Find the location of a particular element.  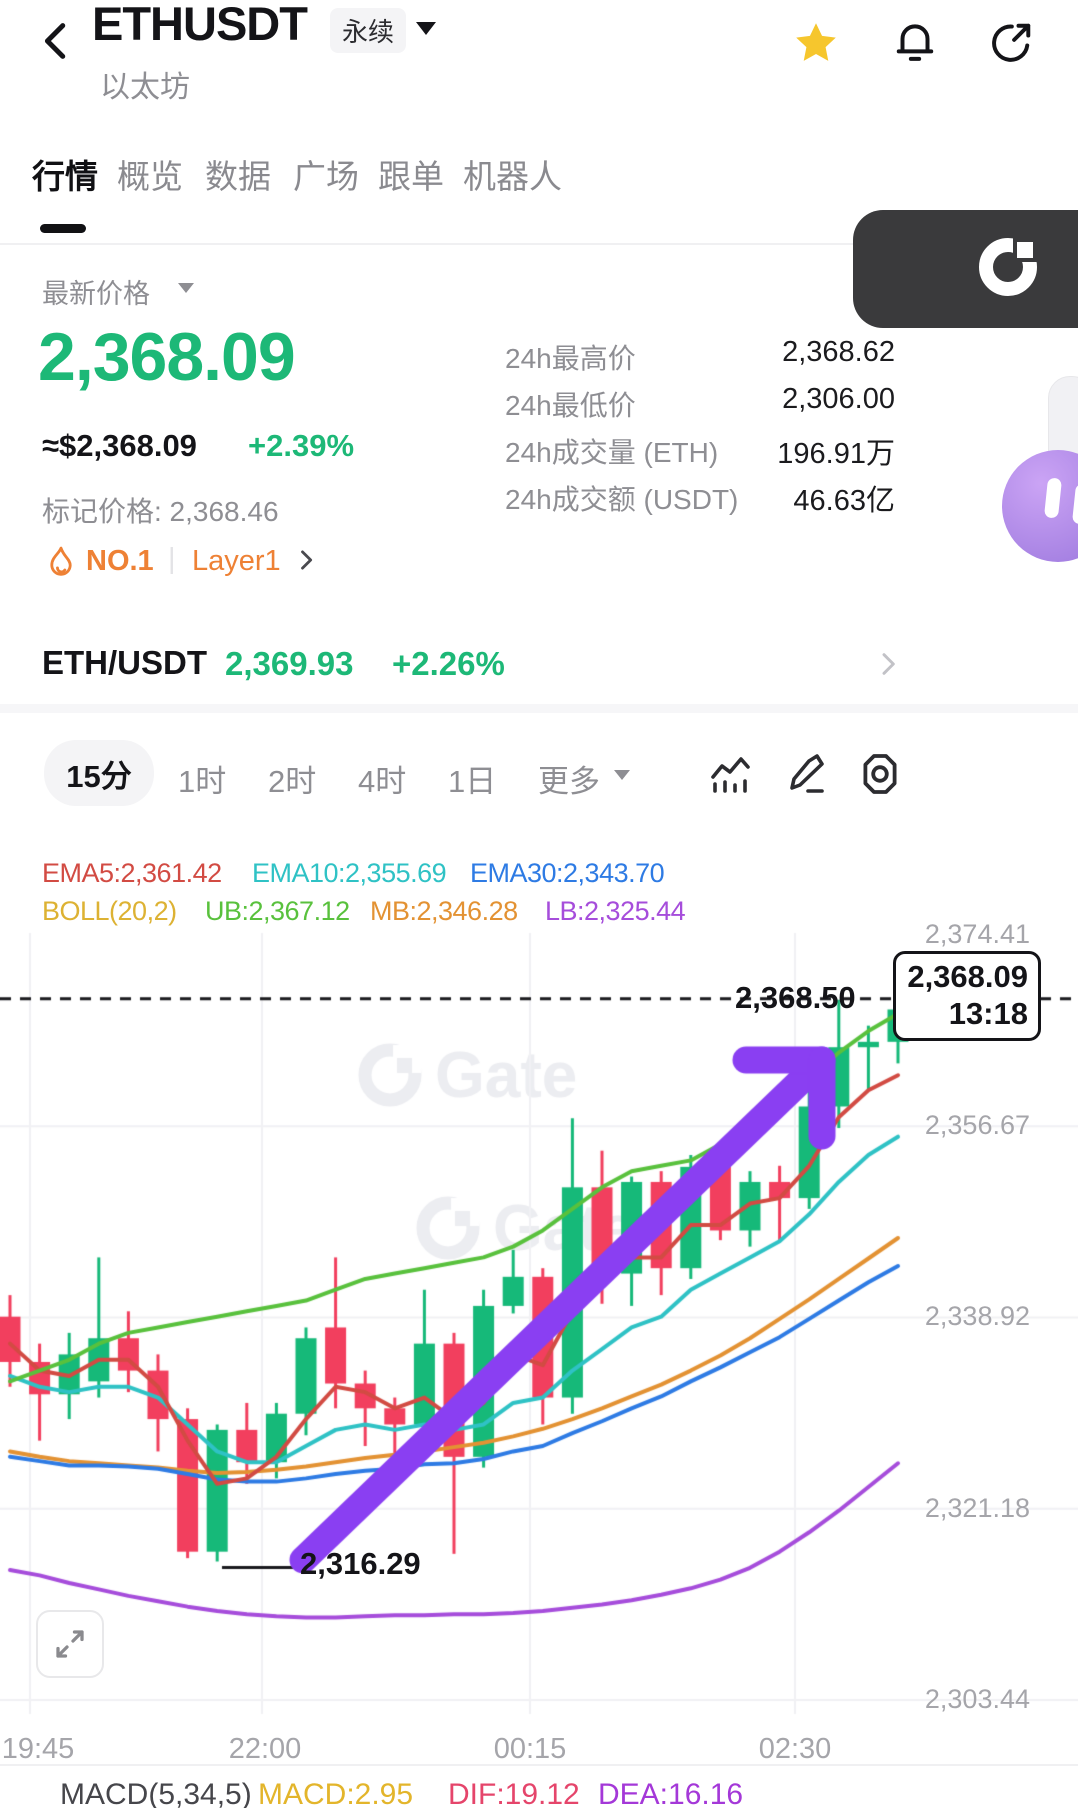

page-title: ETHUSDT is located at coordinates (200, 25).